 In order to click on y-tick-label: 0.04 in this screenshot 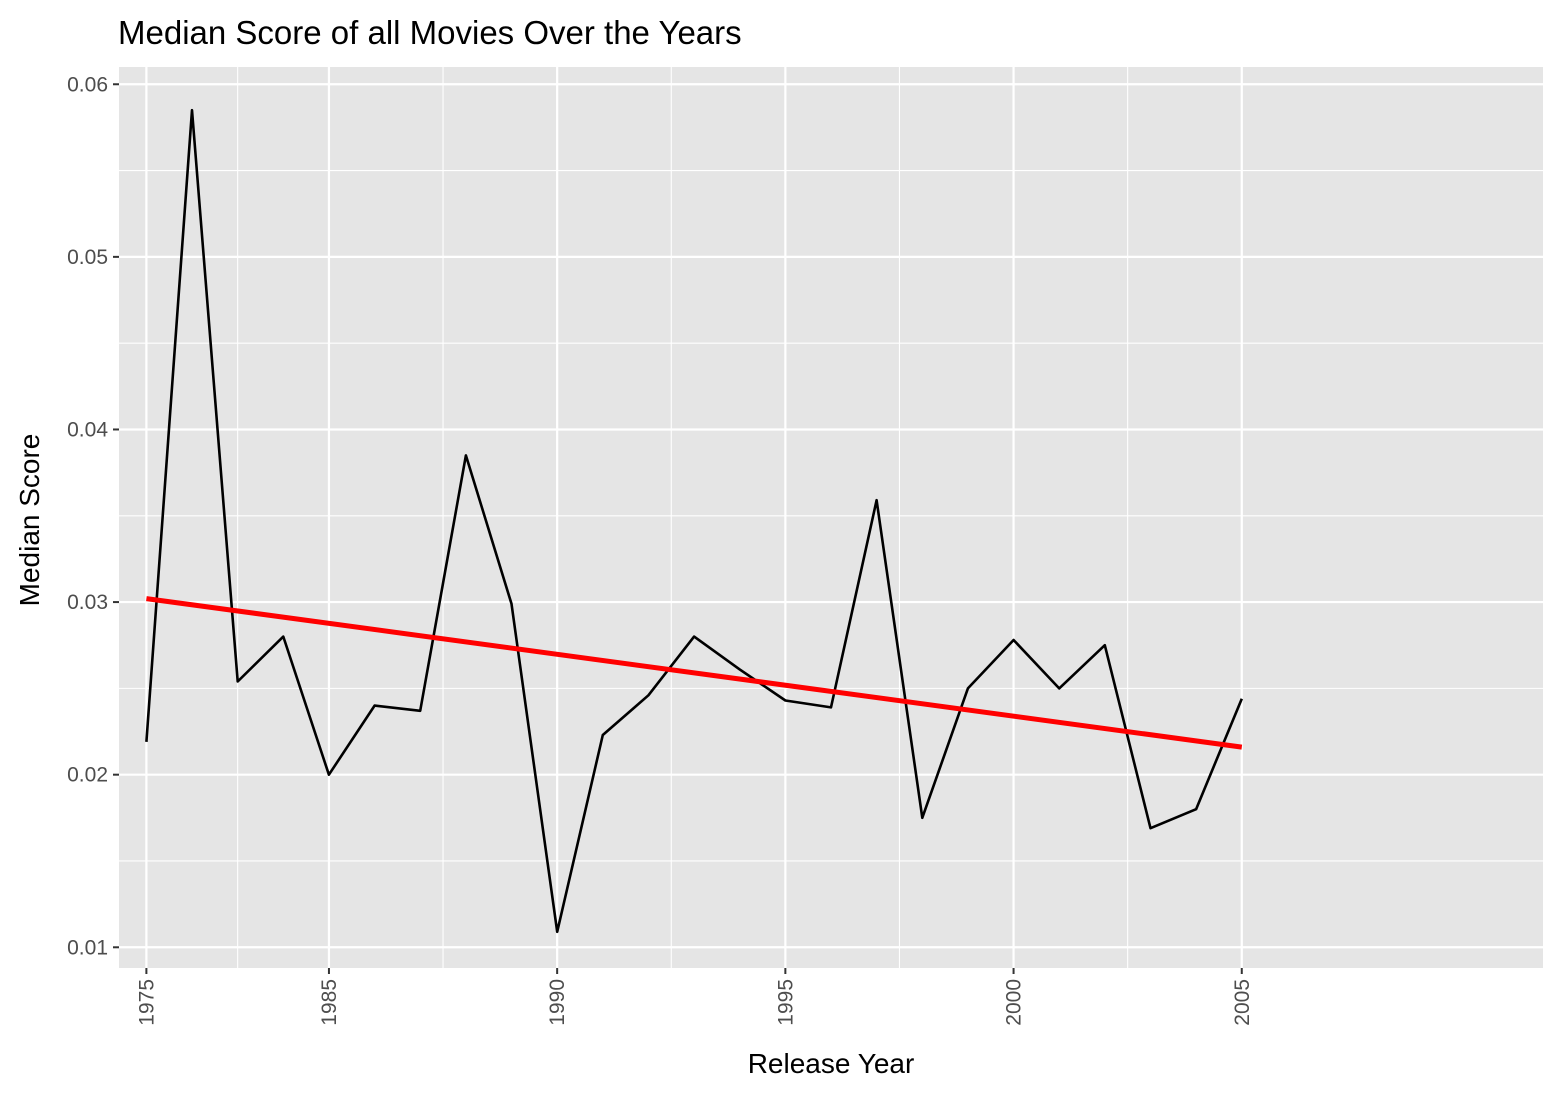, I will do `click(87, 429)`.